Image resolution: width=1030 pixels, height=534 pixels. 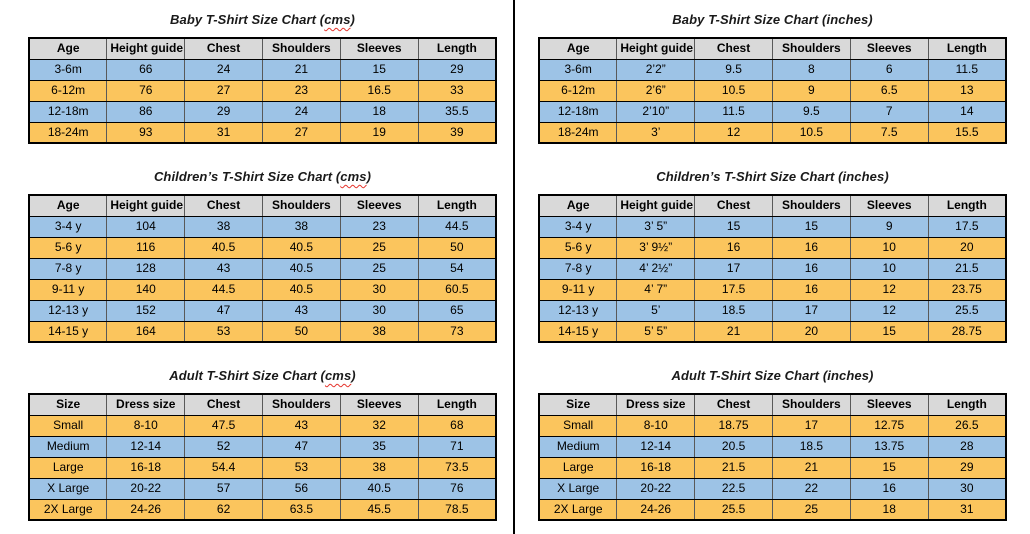 What do you see at coordinates (247, 176) in the screenshot?
I see `title-text: Children’s T-Shirt Size Chart (` at bounding box center [247, 176].